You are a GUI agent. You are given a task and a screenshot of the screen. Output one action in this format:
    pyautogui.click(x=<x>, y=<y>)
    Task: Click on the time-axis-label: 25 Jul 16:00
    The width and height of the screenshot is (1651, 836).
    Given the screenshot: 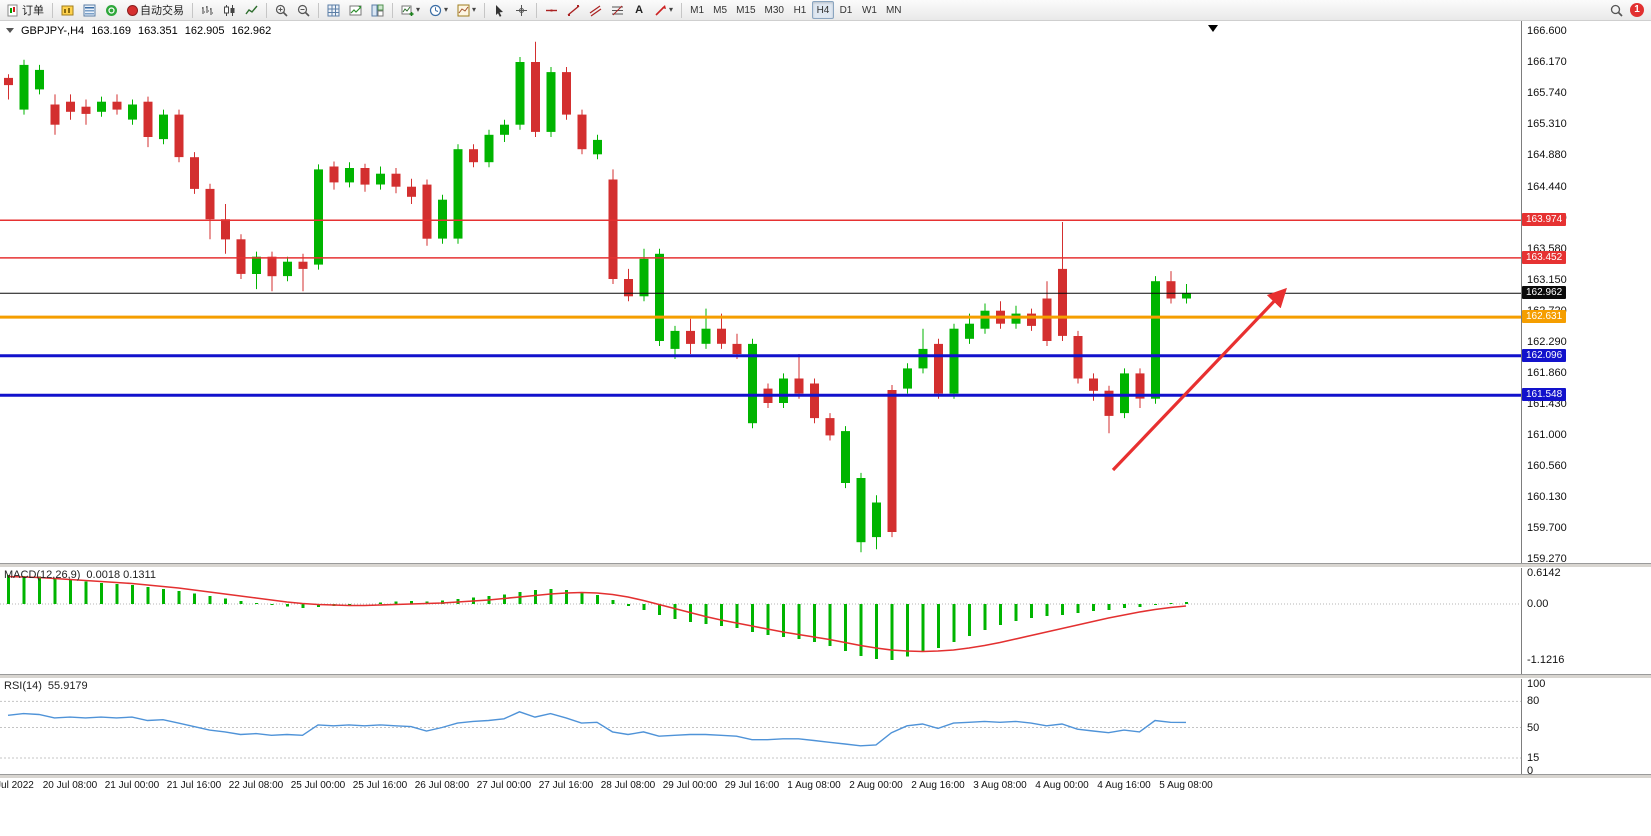 What is the action you would take?
    pyautogui.click(x=380, y=785)
    